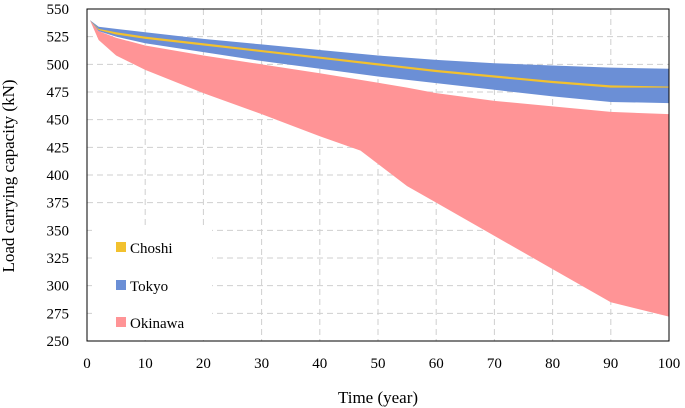 The image size is (685, 408). I want to click on legend-background, so click(152, 284).